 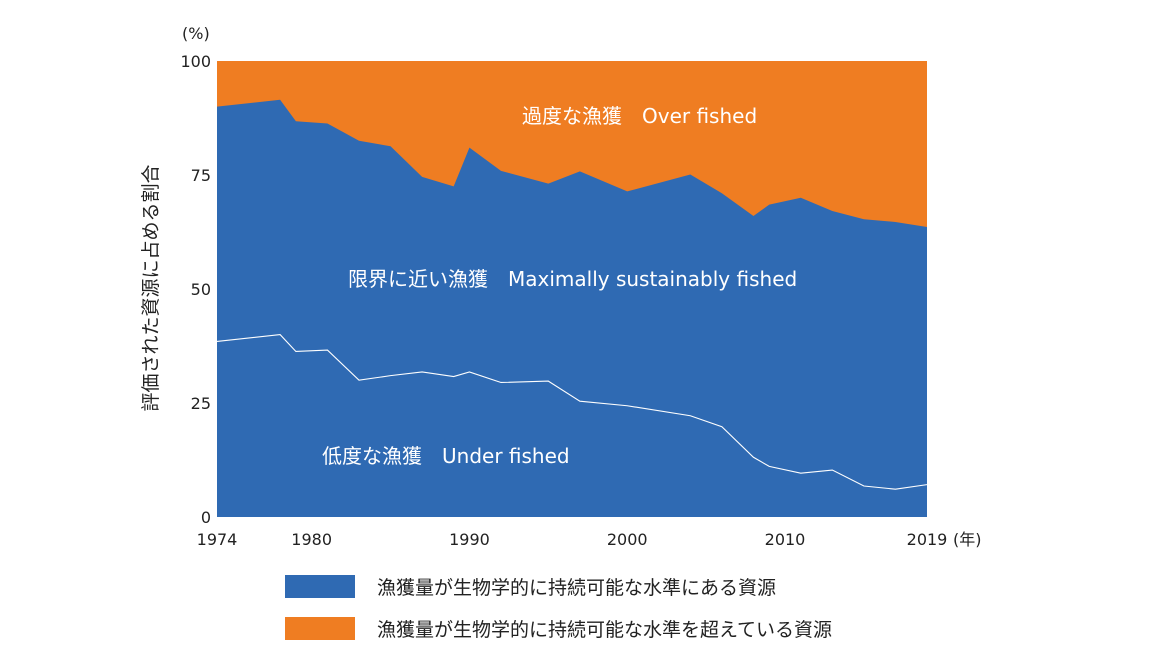 What do you see at coordinates (206, 517) in the screenshot?
I see `y-tick-label: 0` at bounding box center [206, 517].